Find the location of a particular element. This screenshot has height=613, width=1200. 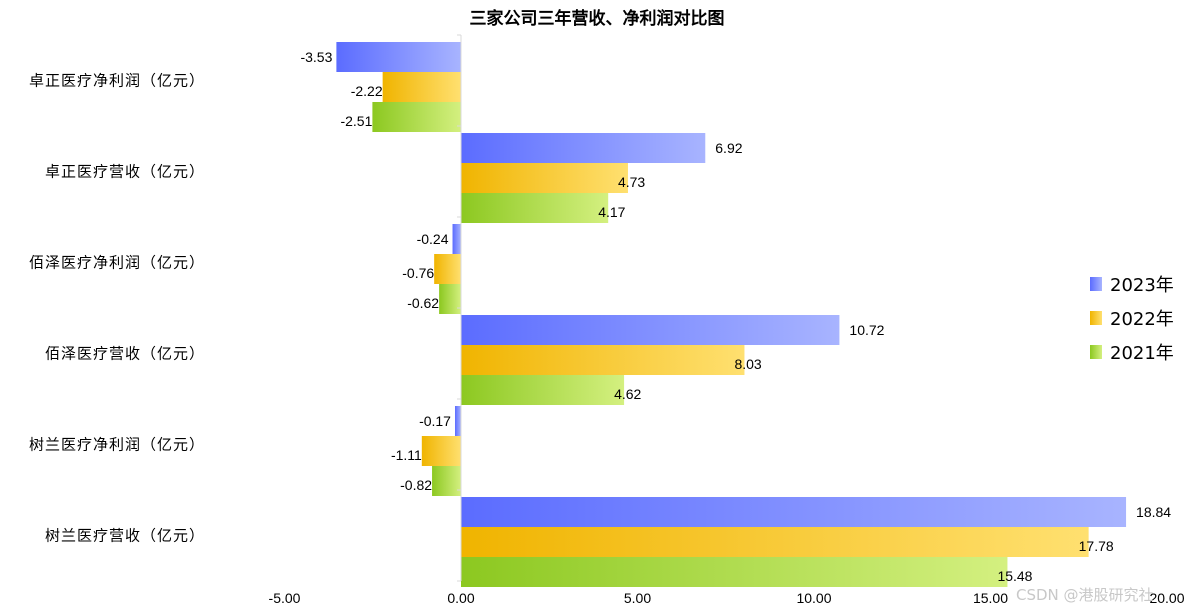

data-label: -2.51 is located at coordinates (356, 121).